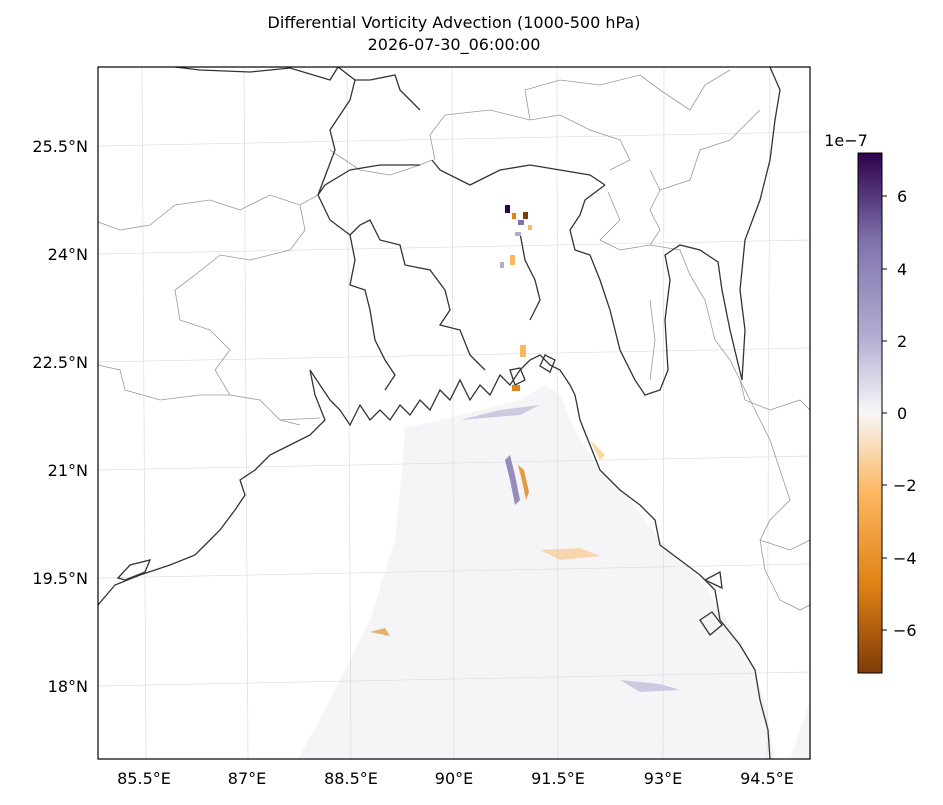 The image size is (943, 805). Describe the element at coordinates (60, 362) in the screenshot. I see `lat-label: 22.5°N` at that location.